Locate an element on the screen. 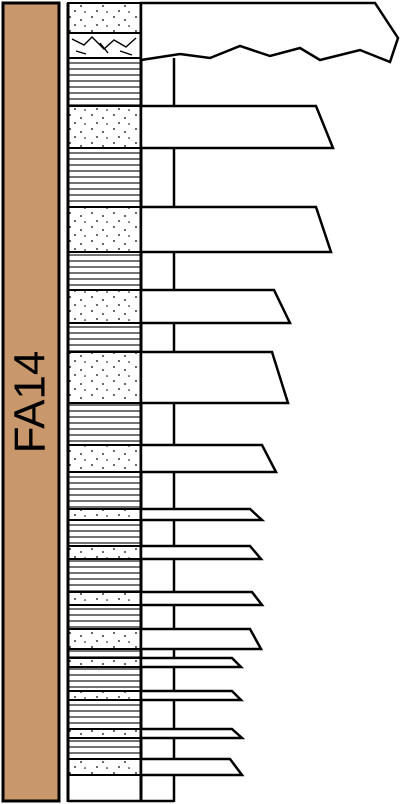 Image resolution: width=412 pixels, height=804 pixels. conglomerate-clasts is located at coordinates (104, 46).